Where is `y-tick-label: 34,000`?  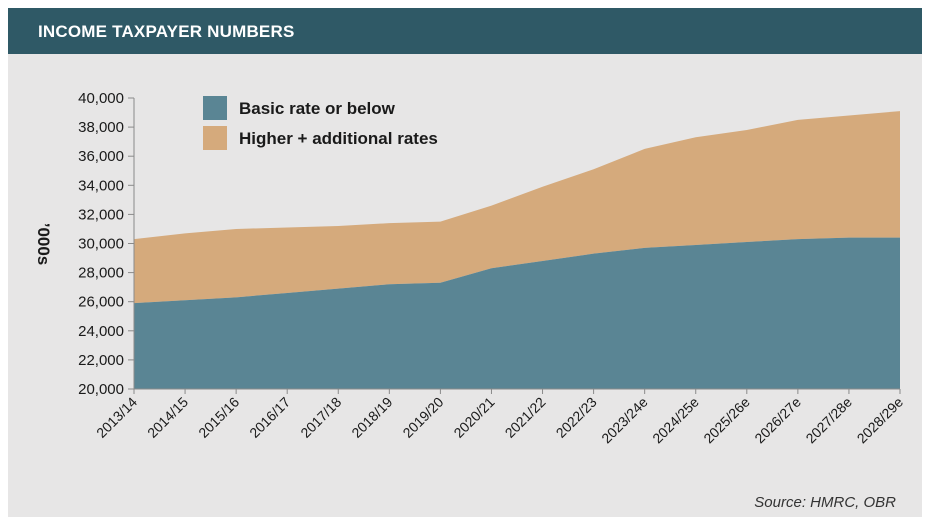 y-tick-label: 34,000 is located at coordinates (101, 185).